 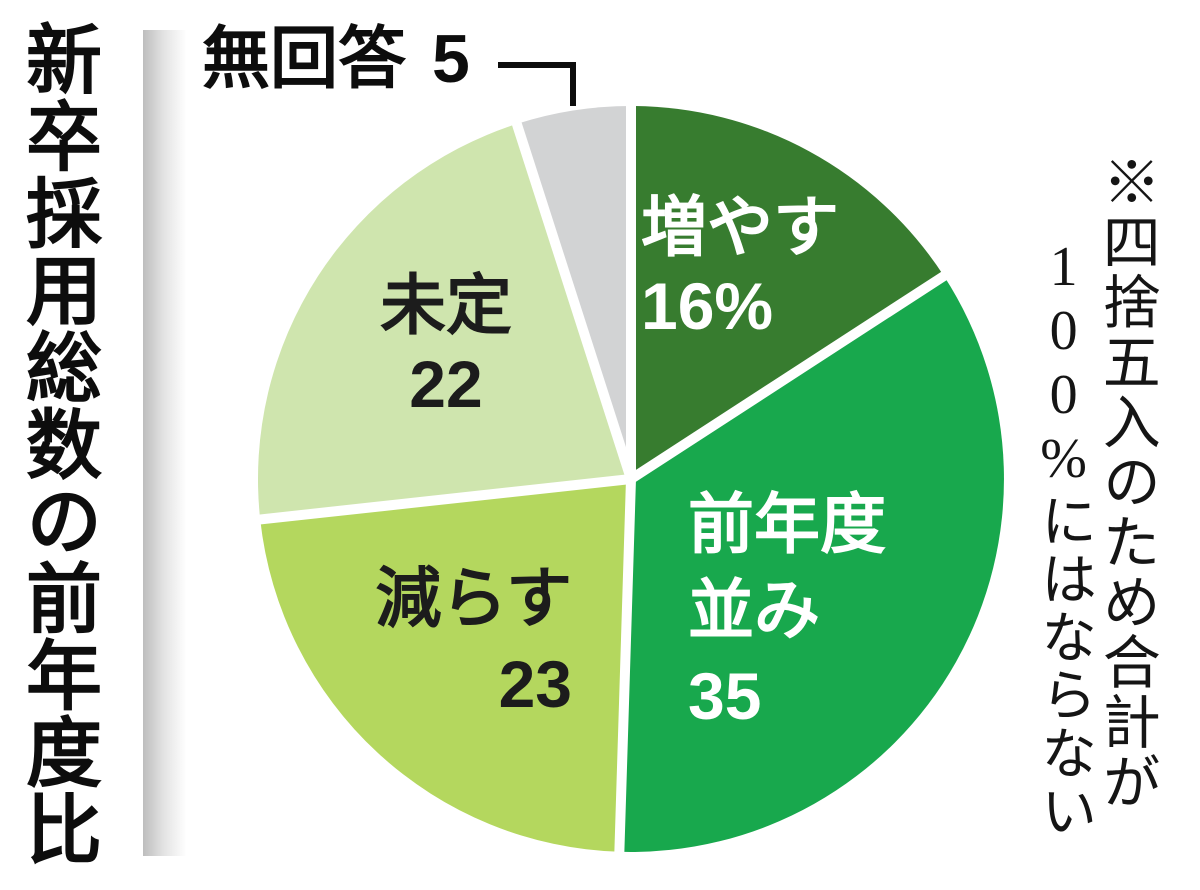 What do you see at coordinates (537, 84) in the screenshot?
I see `callout-bracket-line` at bounding box center [537, 84].